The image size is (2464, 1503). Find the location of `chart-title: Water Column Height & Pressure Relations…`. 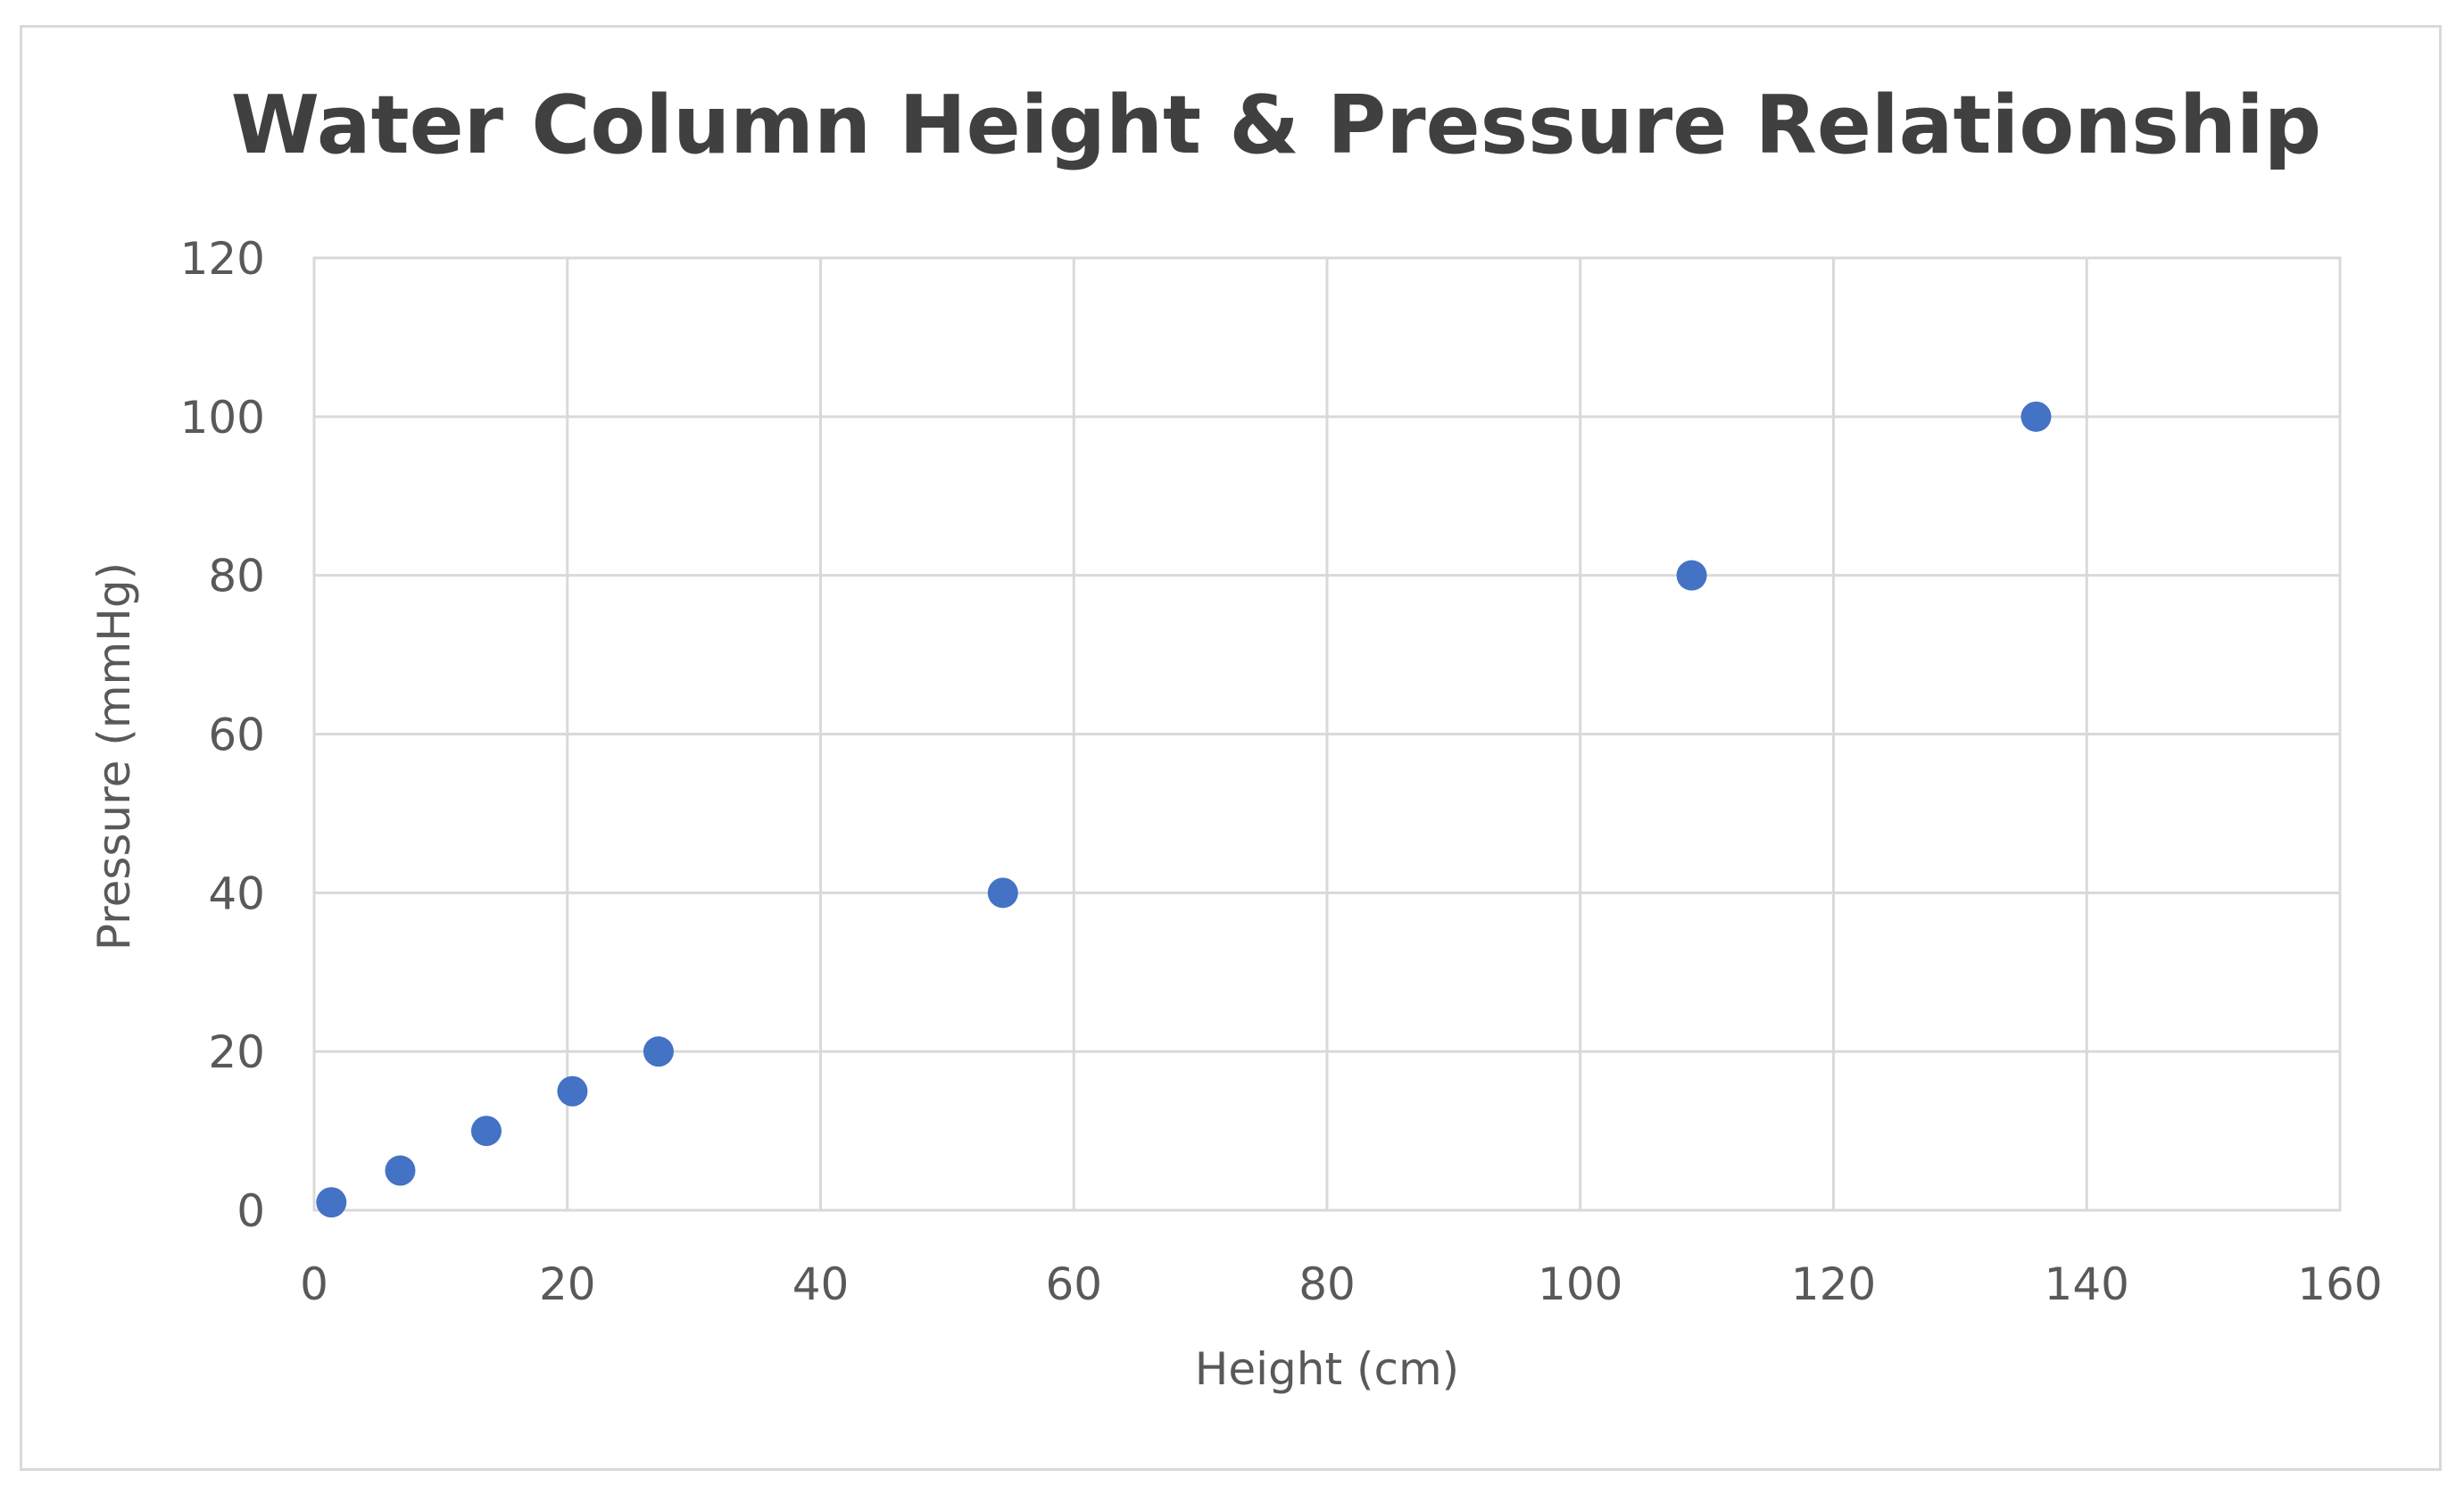

chart-title: Water Column Height & Pressure Relations… is located at coordinates (1276, 126).